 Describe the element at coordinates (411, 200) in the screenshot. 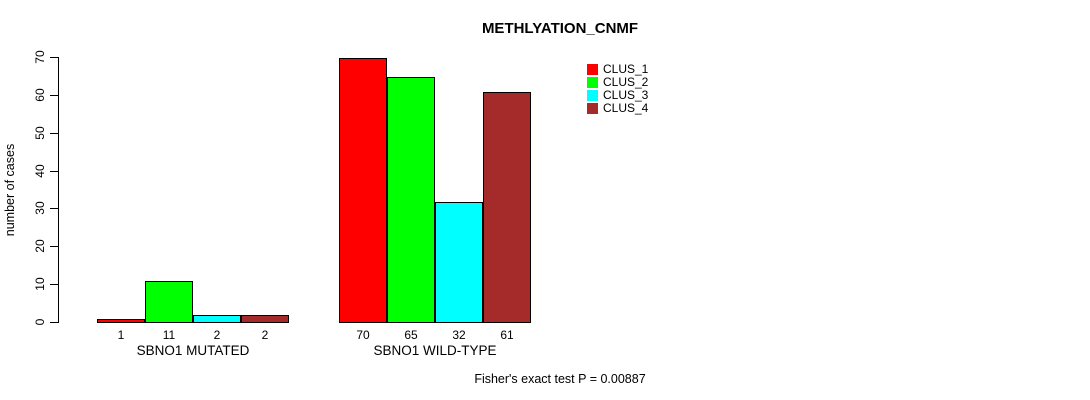

I see `bar-clus2-wildtype` at that location.